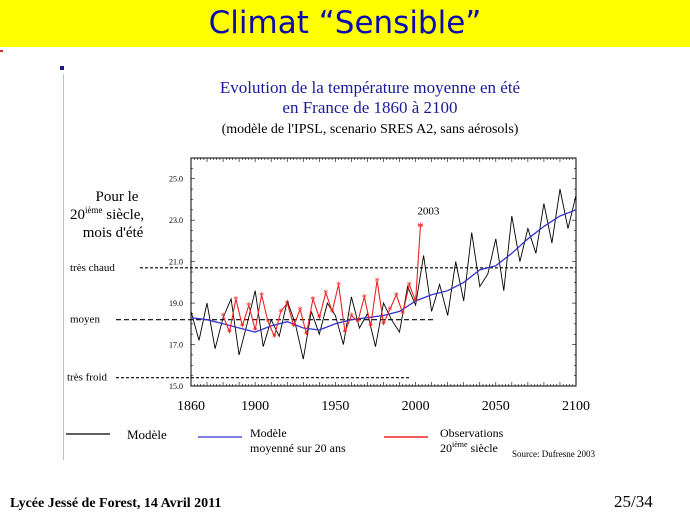 The height and width of the screenshot is (517, 690). Describe the element at coordinates (87, 378) in the screenshot. I see `reference-line-label: très froid` at that location.